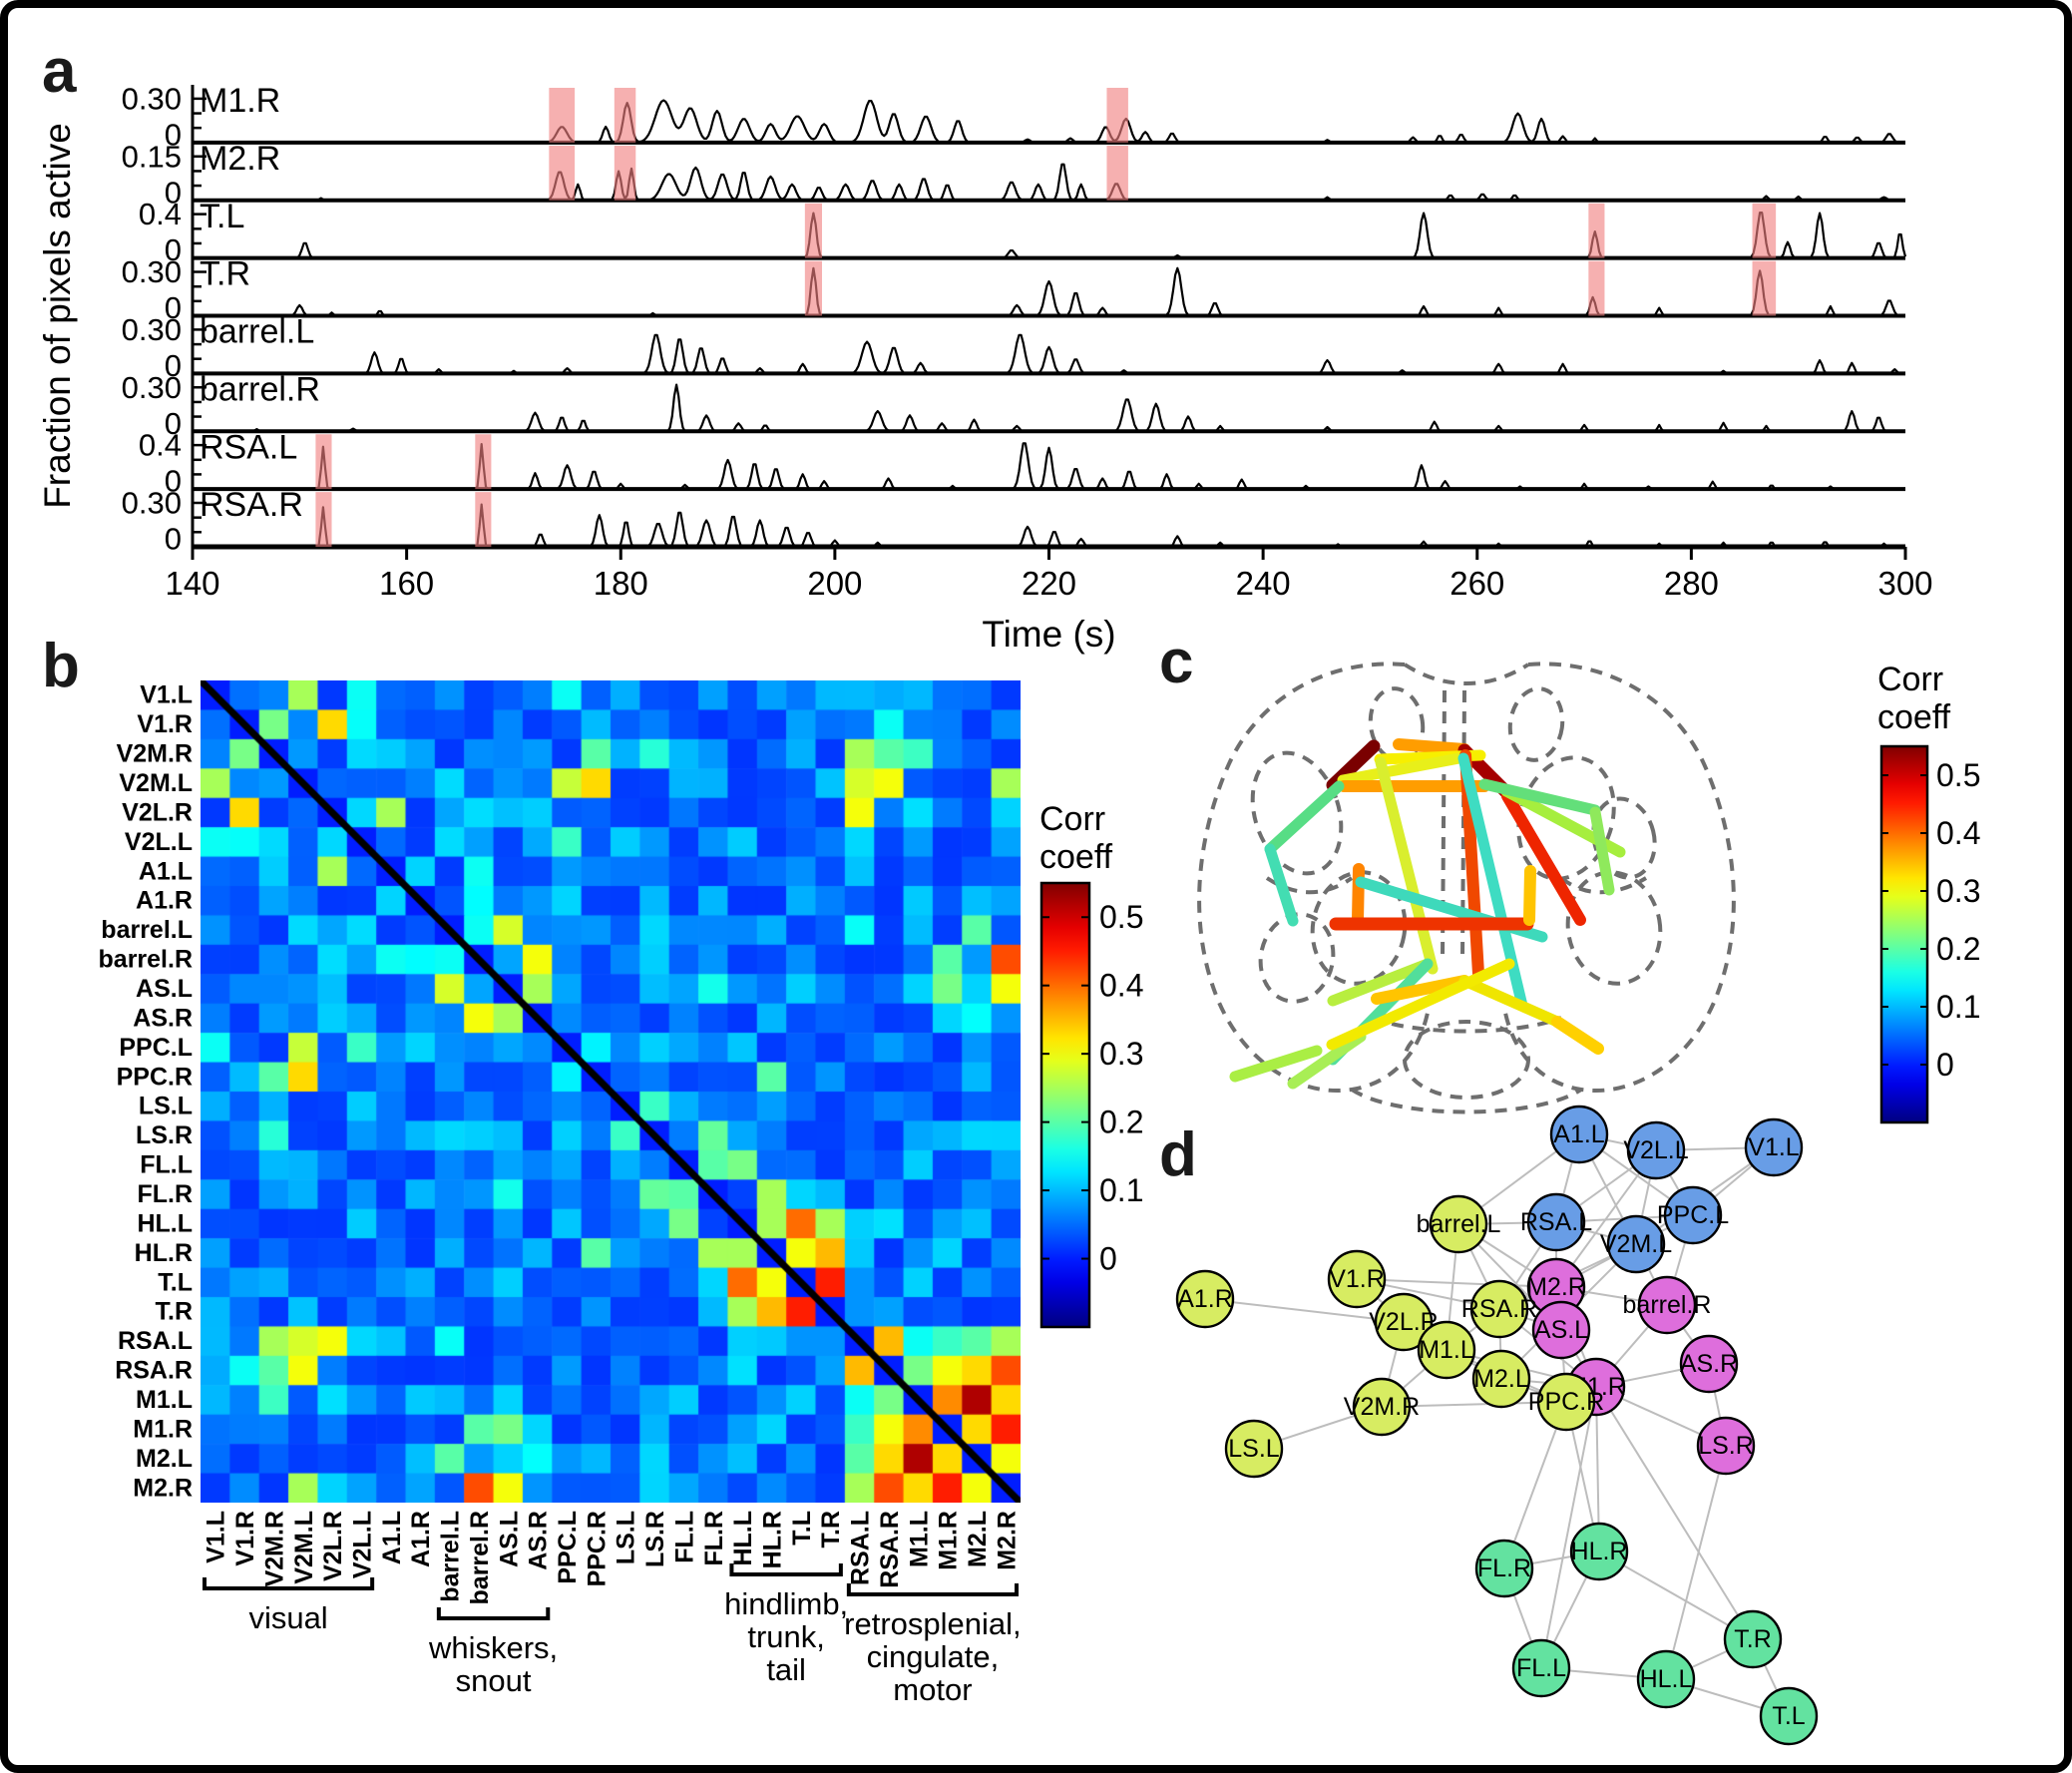 Image resolution: width=2072 pixels, height=1773 pixels. Describe the element at coordinates (1674, 1513) in the screenshot. I see `network-edge` at that location.